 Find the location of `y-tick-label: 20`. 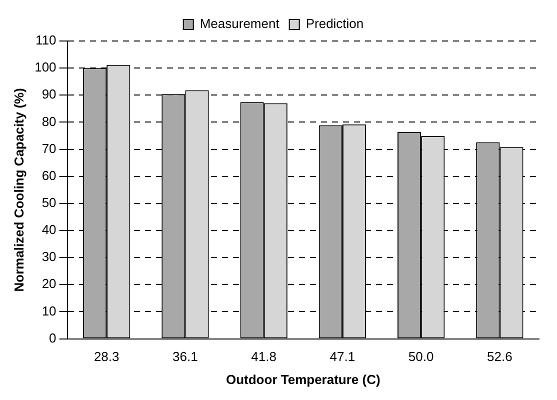

y-tick-label: 20 is located at coordinates (49, 284).